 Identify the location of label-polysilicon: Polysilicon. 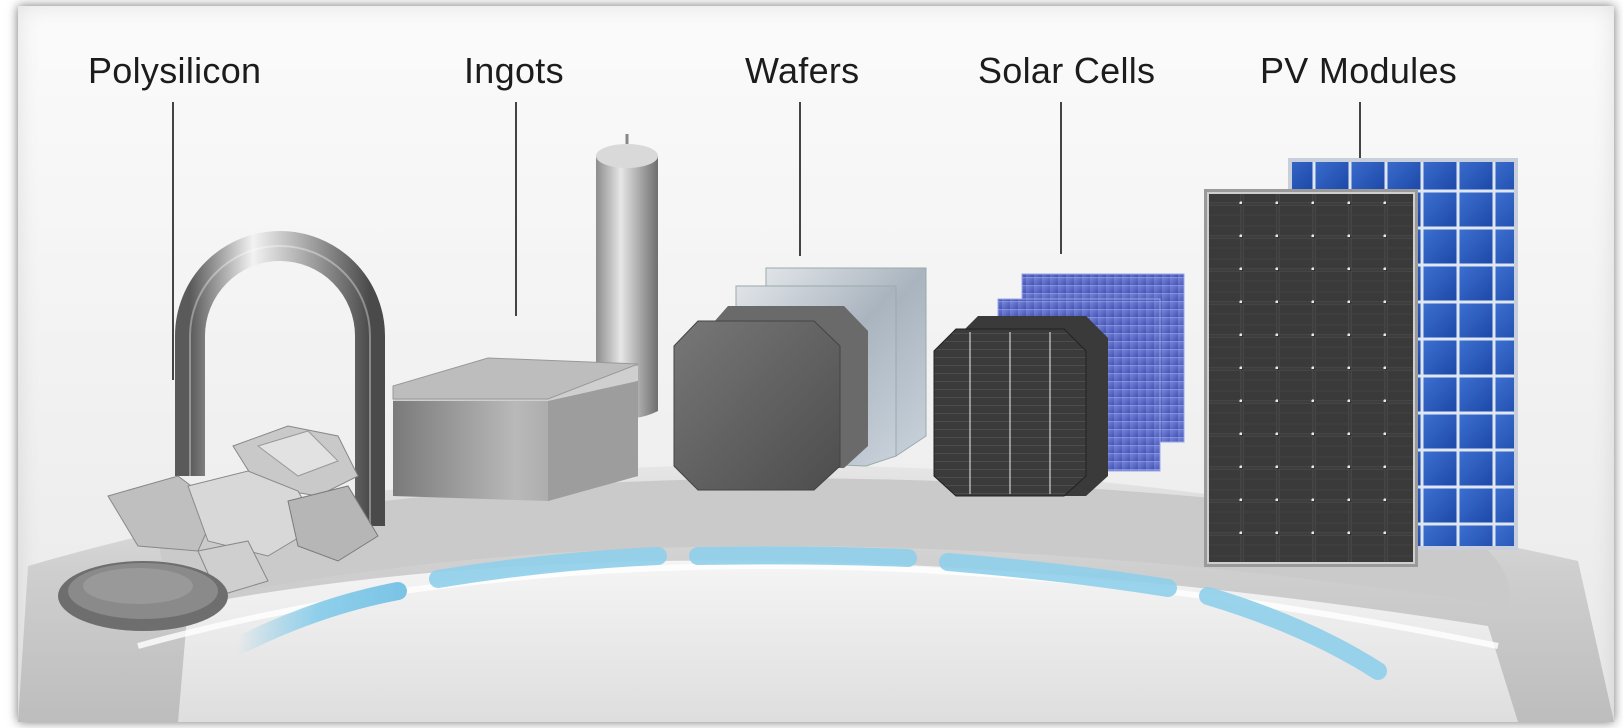
(175, 70).